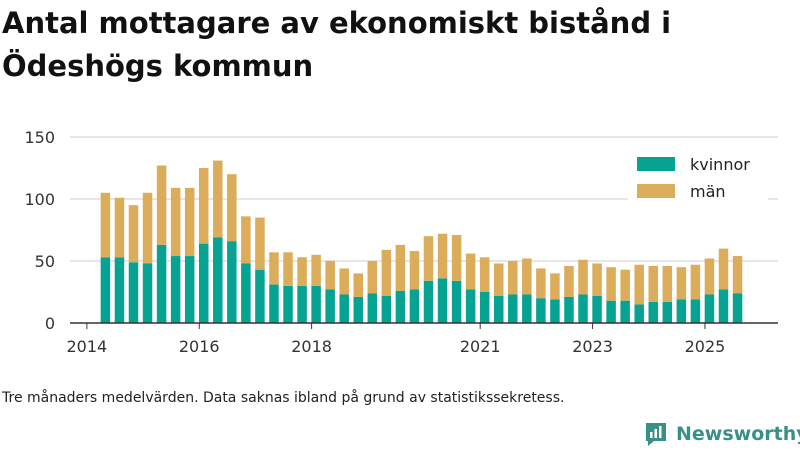 The image size is (800, 450). Describe the element at coordinates (708, 191) in the screenshot. I see `legend-label-män: män` at that location.